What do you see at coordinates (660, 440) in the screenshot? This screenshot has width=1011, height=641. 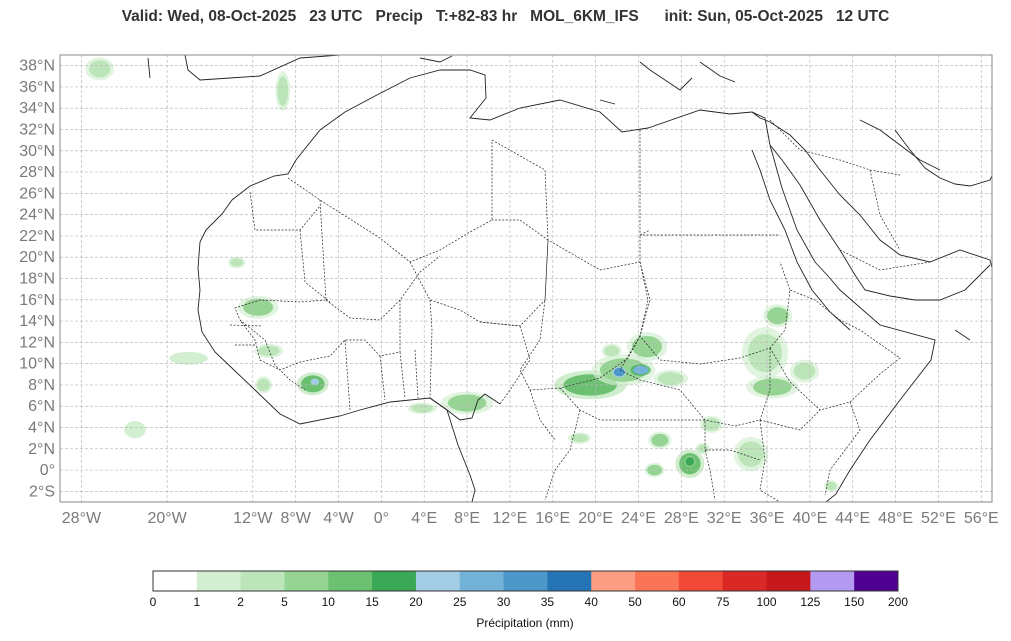 I see `precip-ituri-area` at bounding box center [660, 440].